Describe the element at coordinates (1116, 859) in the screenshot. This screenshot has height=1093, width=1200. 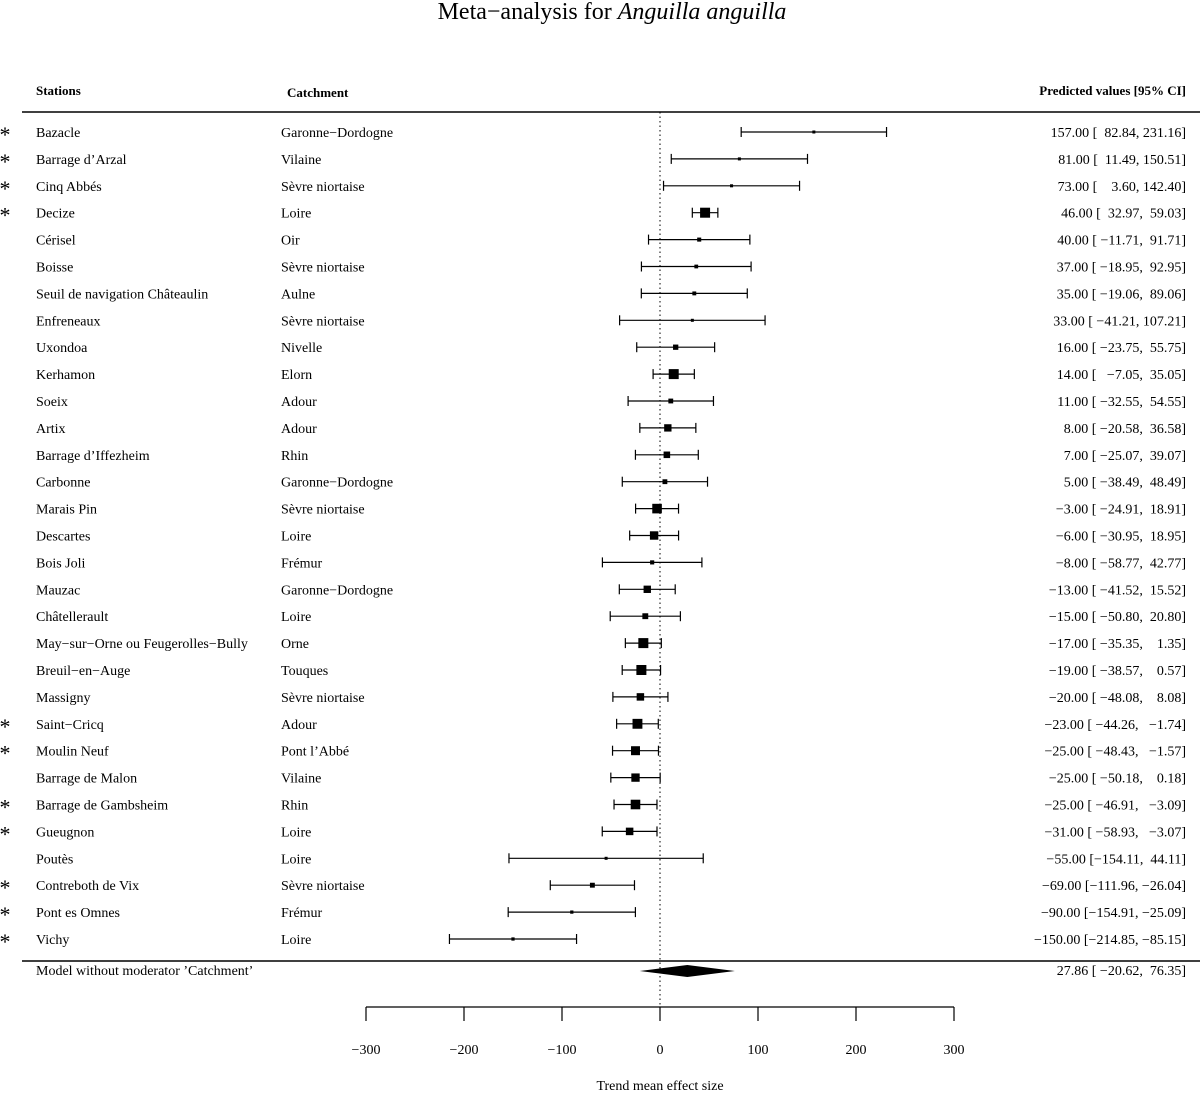
I see `predicted-value: −55.00 [−154.11, 44.11]` at that location.